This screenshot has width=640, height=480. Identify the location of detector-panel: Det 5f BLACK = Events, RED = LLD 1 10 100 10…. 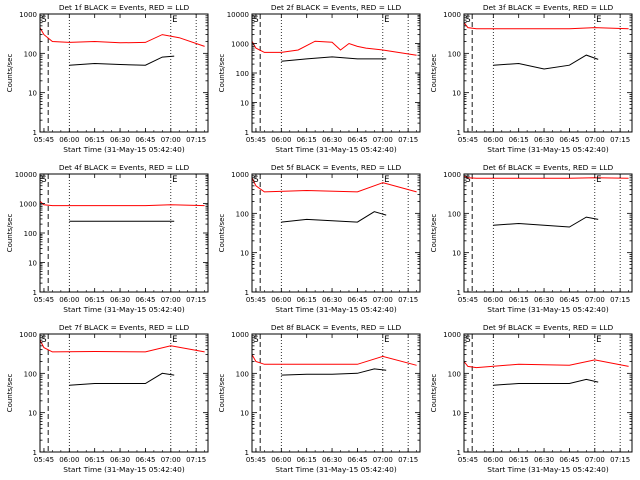
(319, 238).